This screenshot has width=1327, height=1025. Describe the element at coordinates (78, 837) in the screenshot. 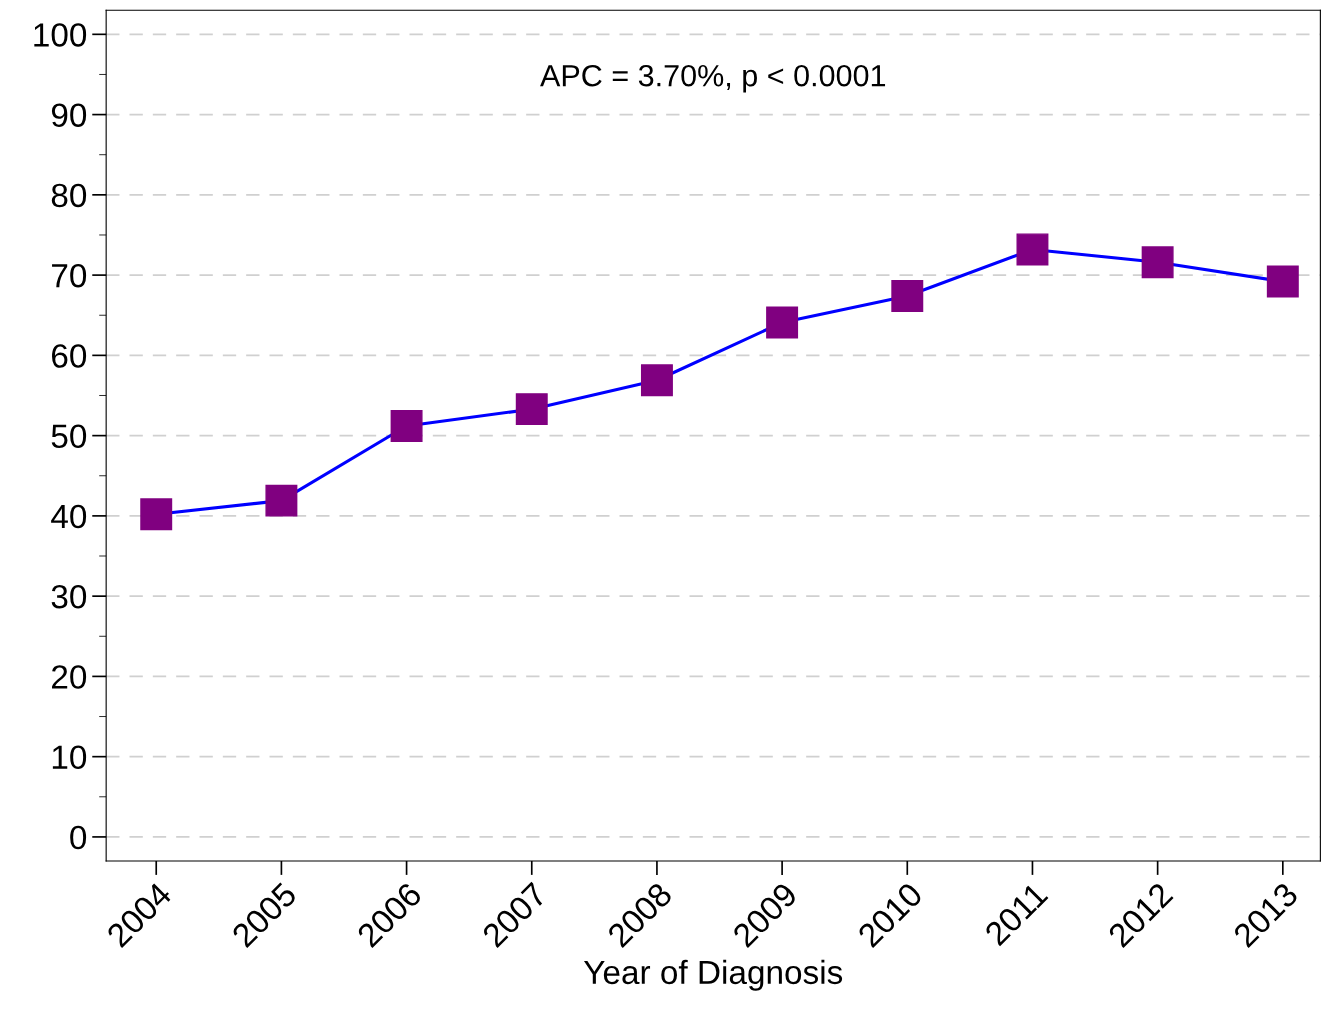

I see `y-tick-label: 0` at that location.